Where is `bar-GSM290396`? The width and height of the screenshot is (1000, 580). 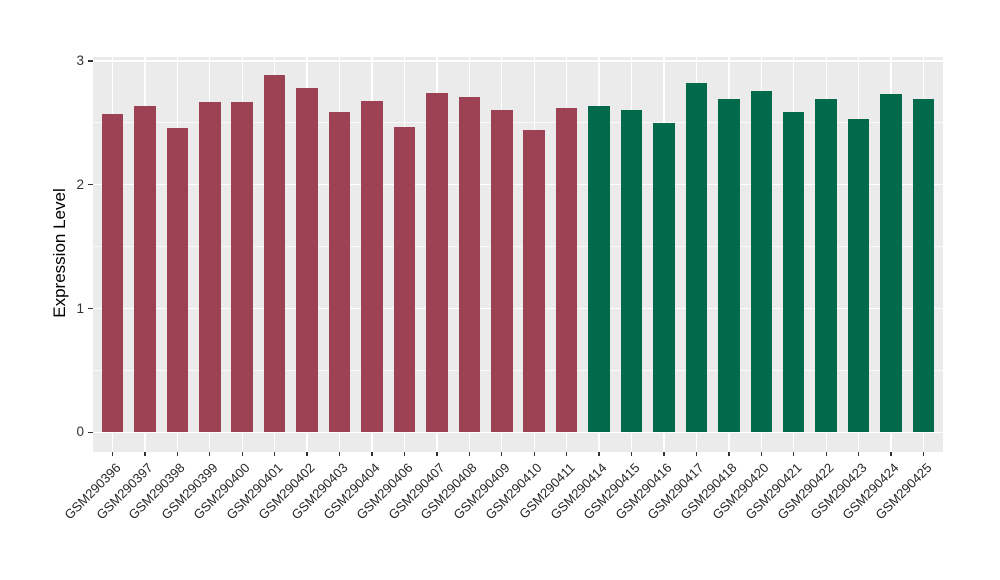 bar-GSM290396 is located at coordinates (112, 273).